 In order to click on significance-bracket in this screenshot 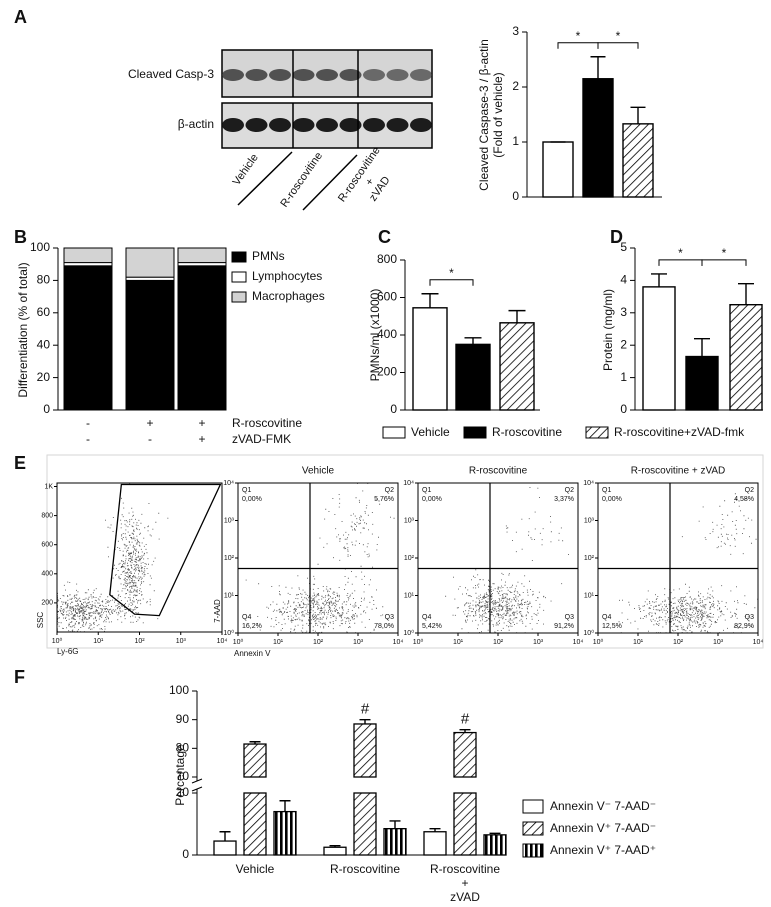, I will do `click(451, 282)`.